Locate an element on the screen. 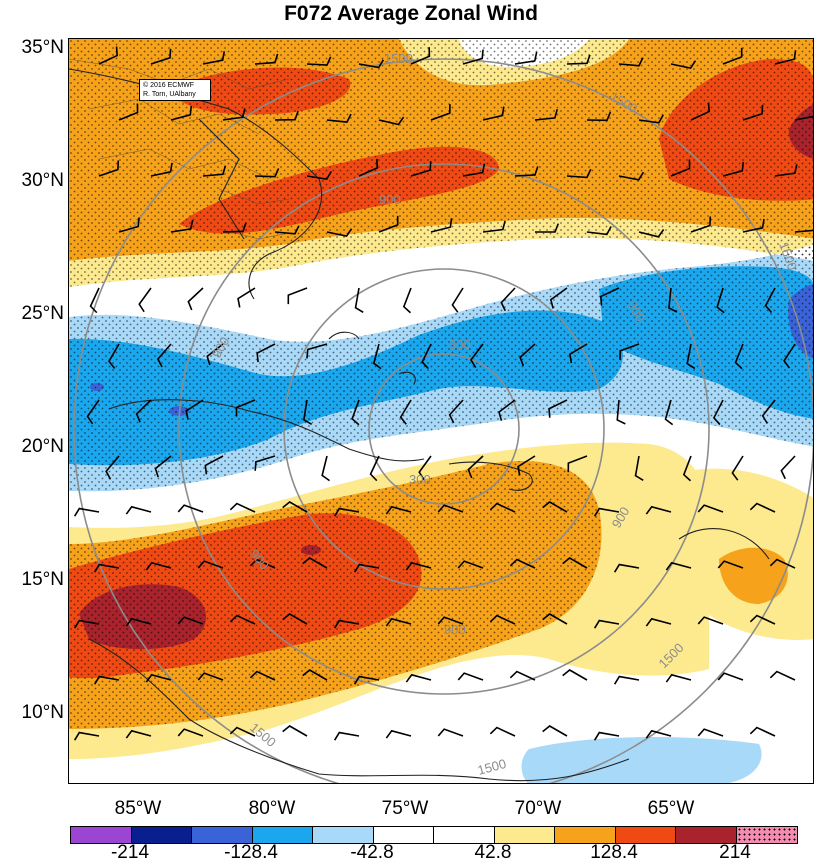 This screenshot has height=864, width=822. lon-label: 70°W is located at coordinates (538, 808).